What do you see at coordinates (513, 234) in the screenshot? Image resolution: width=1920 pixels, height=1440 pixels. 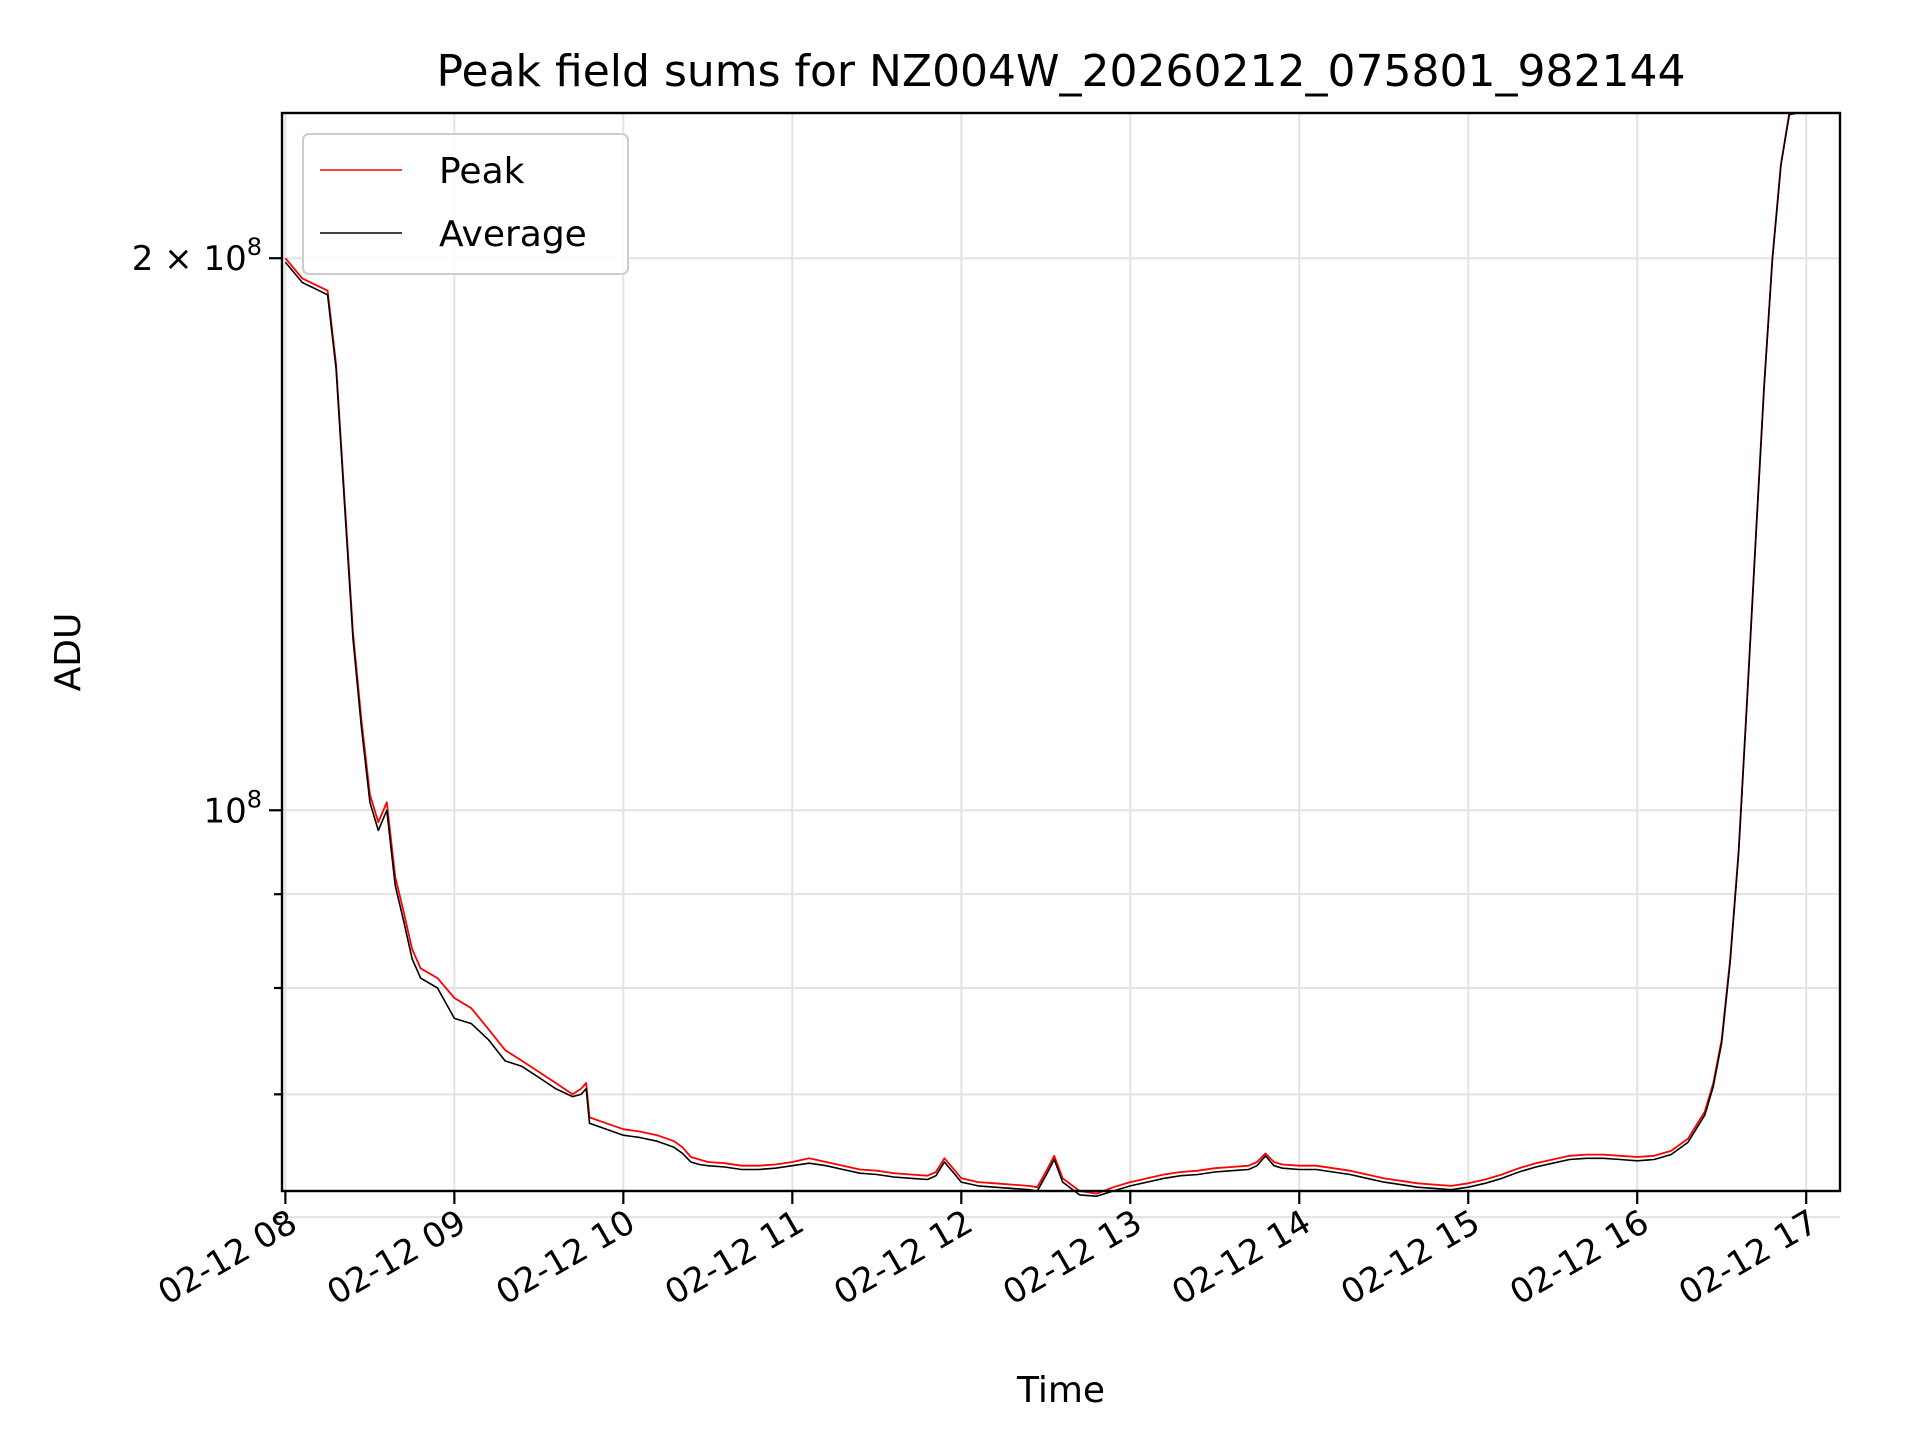 I see `legend-average-label: Average` at bounding box center [513, 234].